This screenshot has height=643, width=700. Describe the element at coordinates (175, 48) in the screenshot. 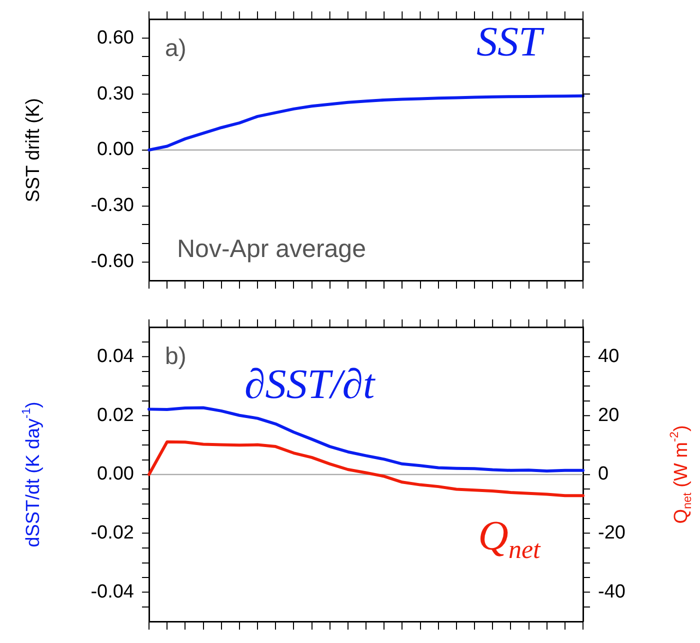

I see `annotation: a)` at that location.